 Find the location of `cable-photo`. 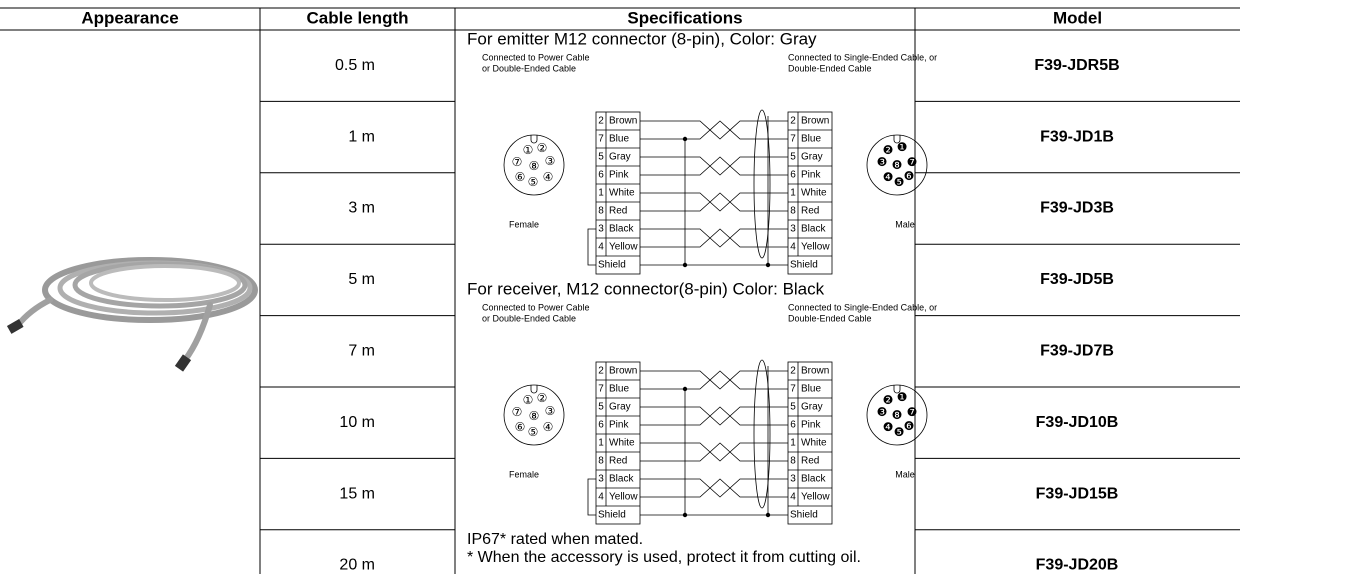

cable-photo is located at coordinates (132, 314).